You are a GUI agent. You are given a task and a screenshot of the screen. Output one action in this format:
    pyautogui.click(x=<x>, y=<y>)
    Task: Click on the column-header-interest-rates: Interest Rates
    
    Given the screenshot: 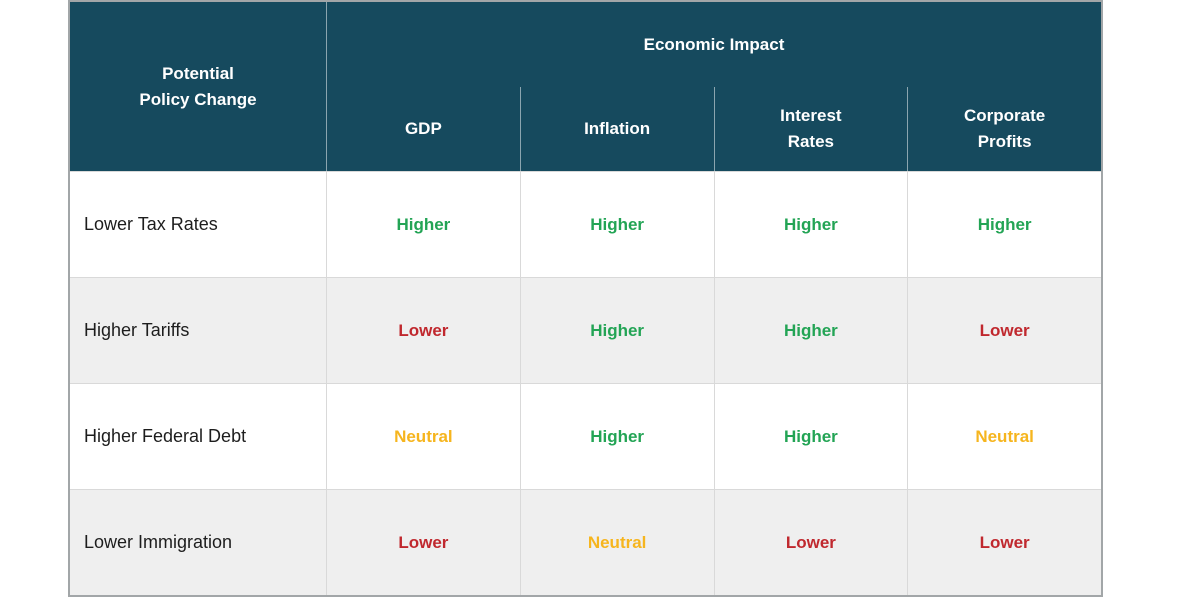 What is the action you would take?
    pyautogui.click(x=810, y=129)
    